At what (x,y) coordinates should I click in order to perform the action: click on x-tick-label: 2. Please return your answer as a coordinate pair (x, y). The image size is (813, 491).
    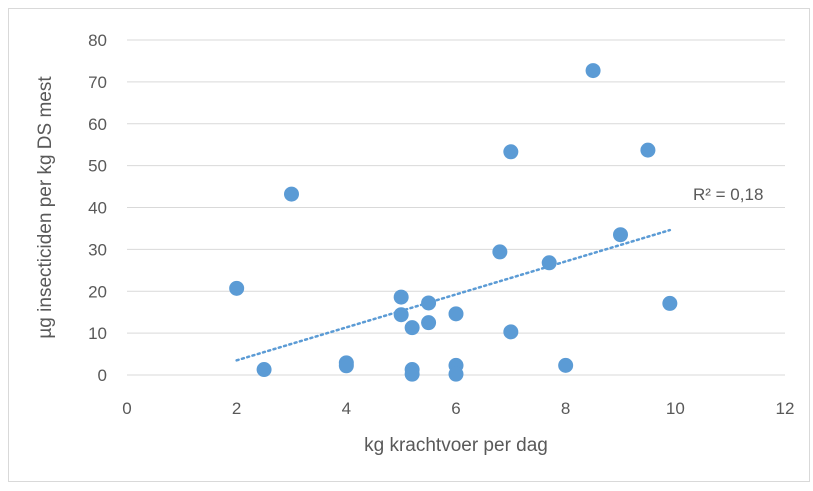
    Looking at the image, I should click on (236, 408).